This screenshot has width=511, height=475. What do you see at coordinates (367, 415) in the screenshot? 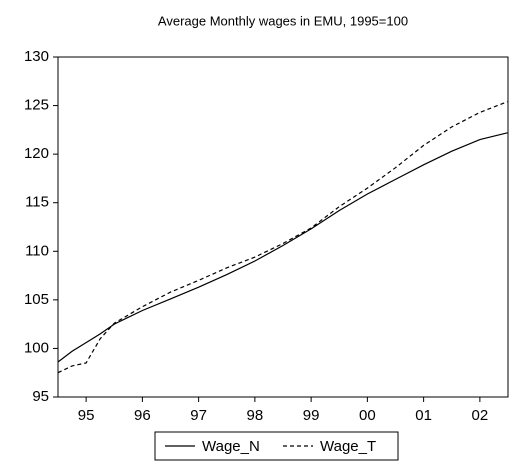
I see `x-tick-label: 00` at bounding box center [367, 415].